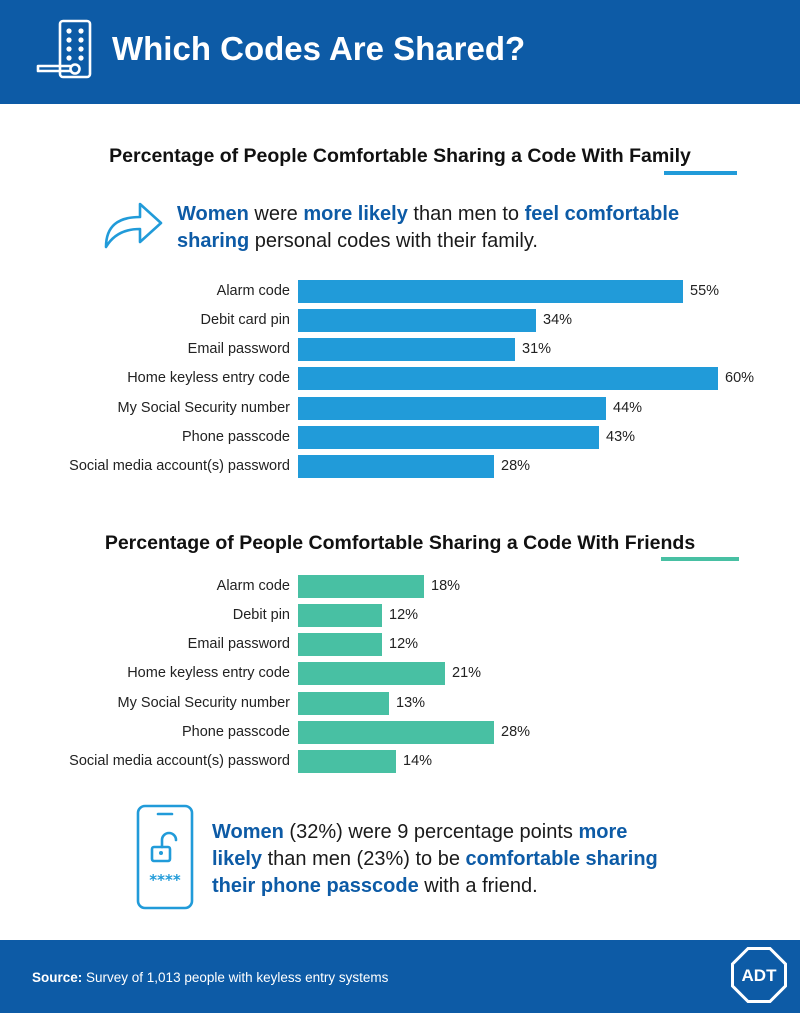  I want to click on category-label: Debit card pin, so click(245, 319).